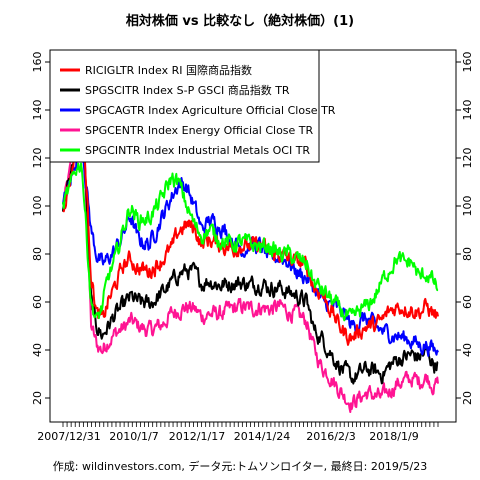  I want to click on y-tick-label-right: 120, so click(467, 158).